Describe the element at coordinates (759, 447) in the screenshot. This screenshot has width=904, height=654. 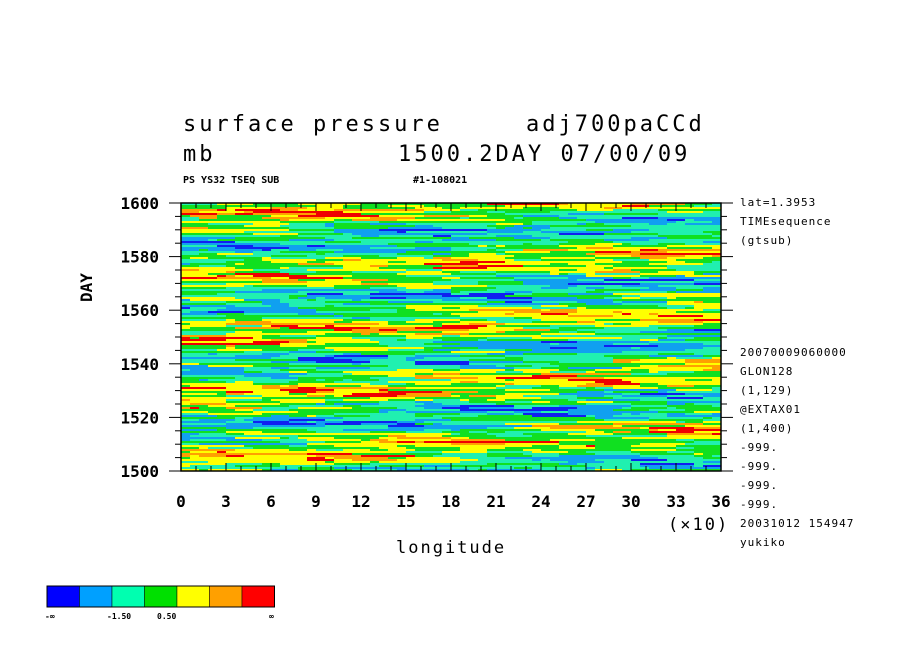
I see `right-info-line: -999.` at that location.